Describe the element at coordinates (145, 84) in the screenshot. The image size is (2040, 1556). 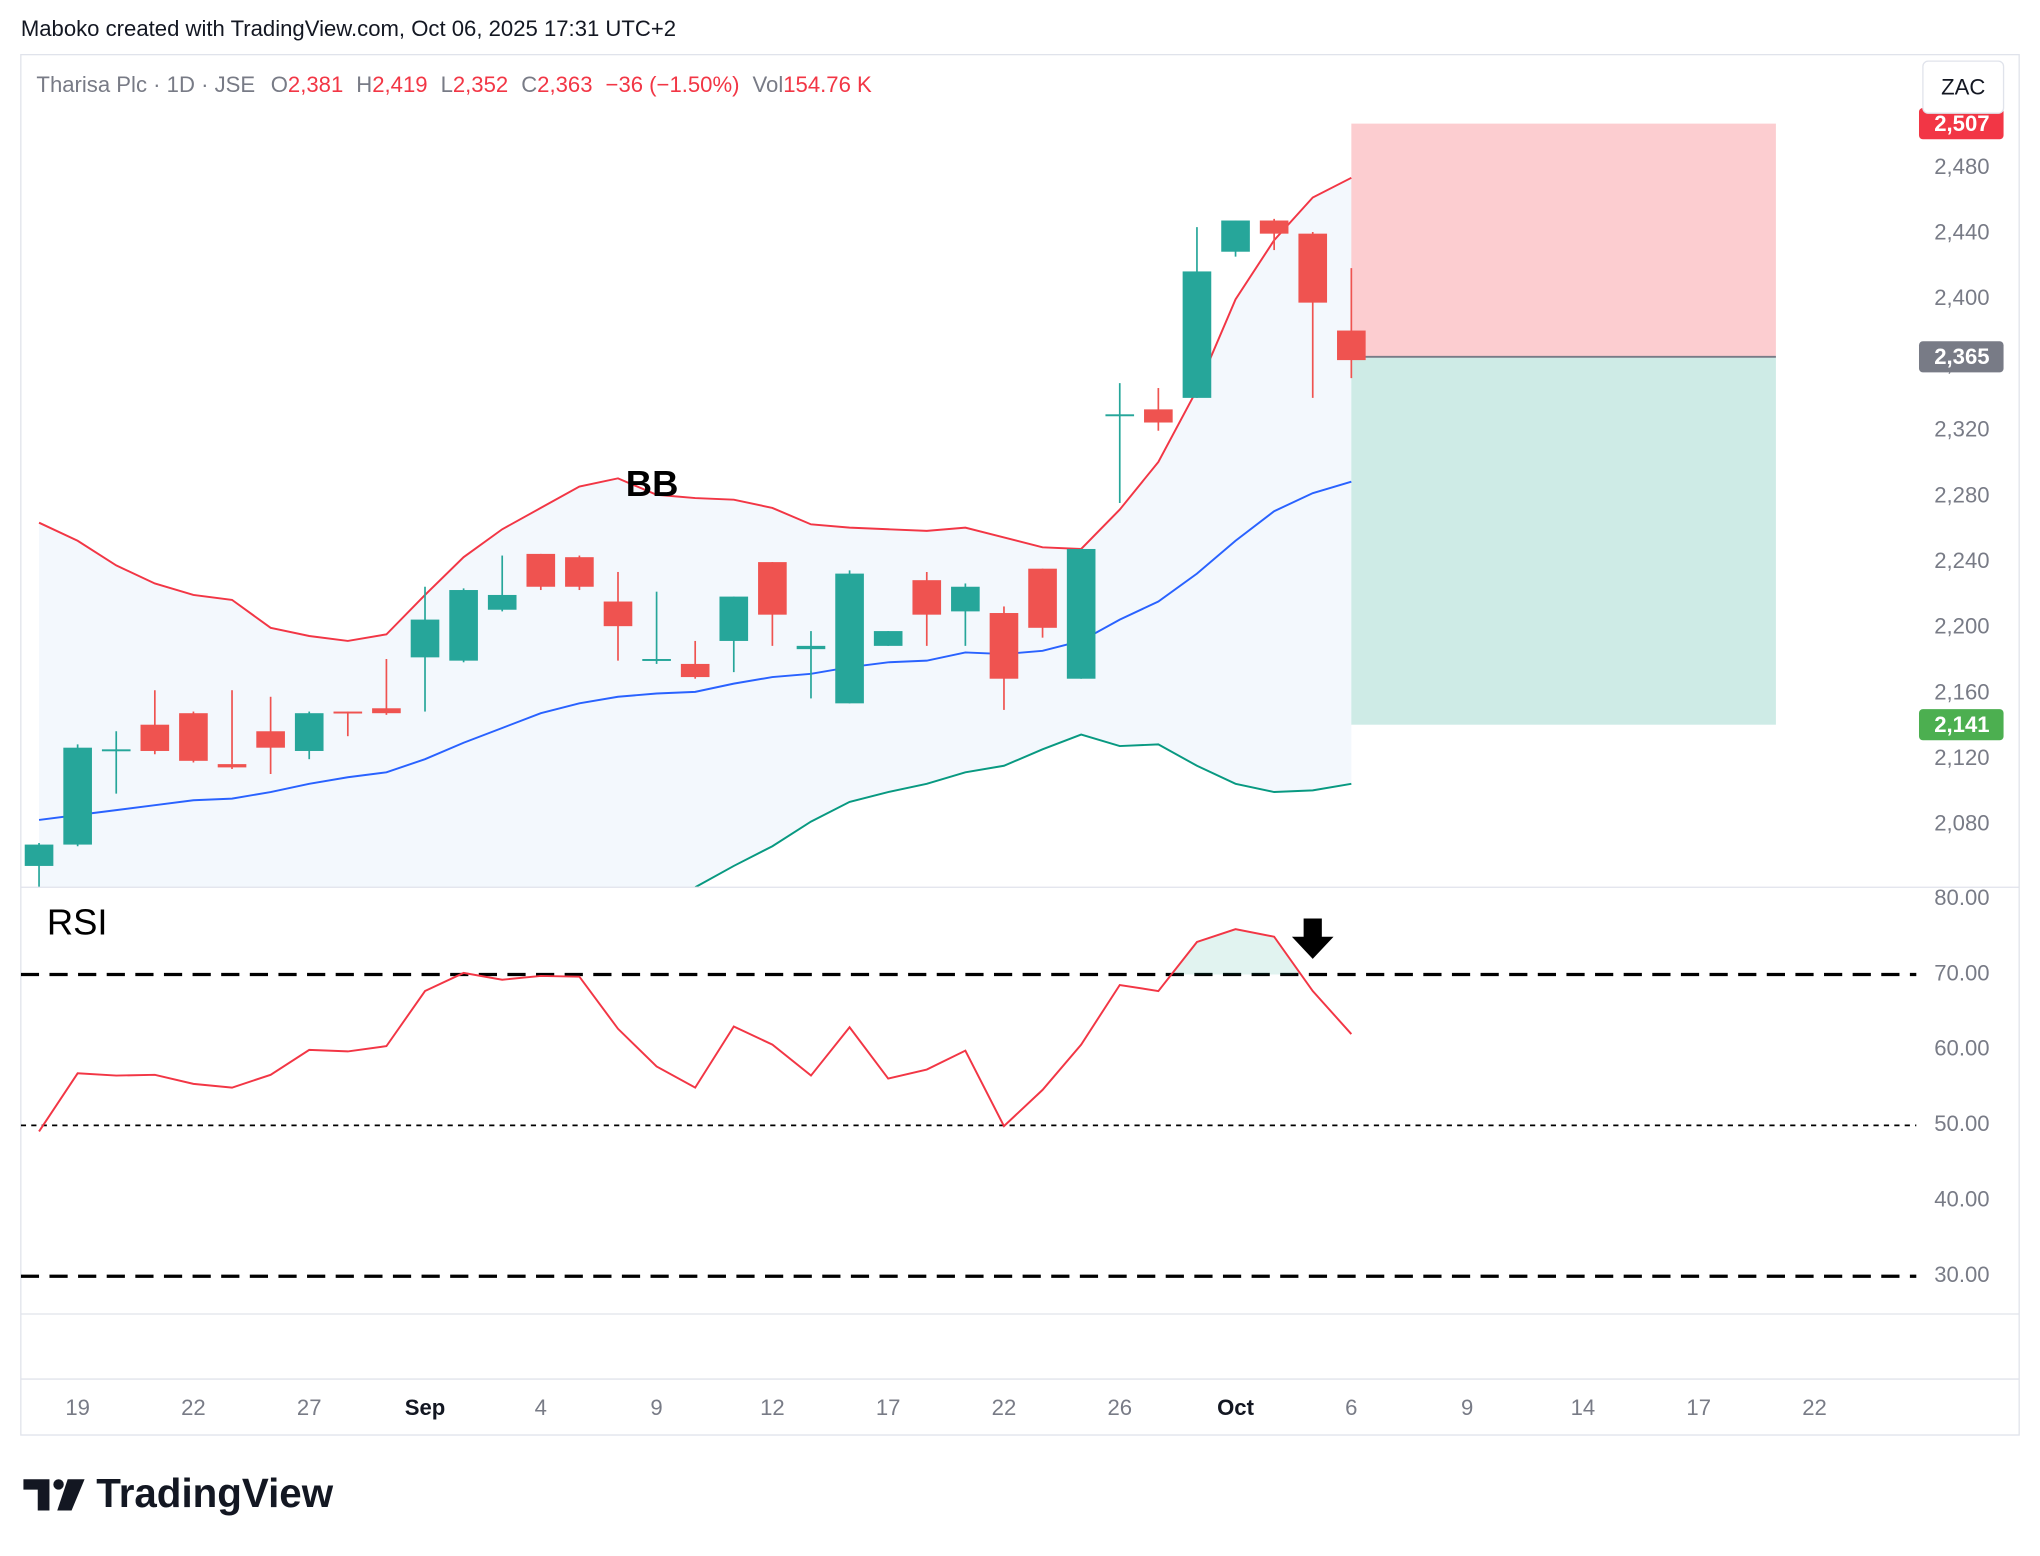
I see `legend-symbol: Tharisa Plc · 1D · JSE` at that location.